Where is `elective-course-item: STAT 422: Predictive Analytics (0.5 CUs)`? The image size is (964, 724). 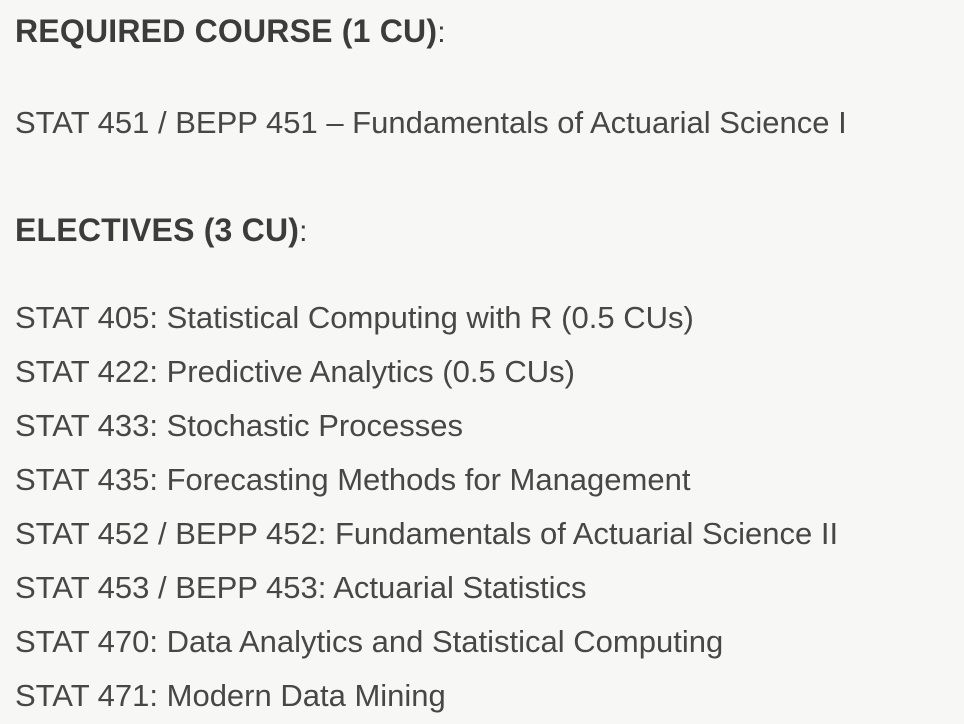
elective-course-item: STAT 422: Predictive Analytics (0.5 CUs) is located at coordinates (295, 371).